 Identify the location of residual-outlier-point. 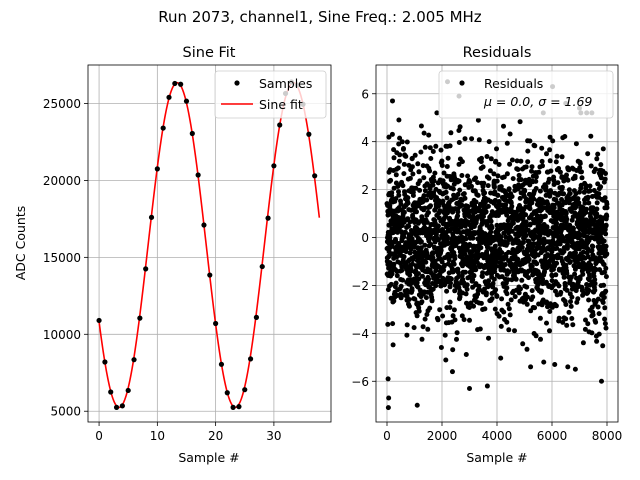
(487, 386).